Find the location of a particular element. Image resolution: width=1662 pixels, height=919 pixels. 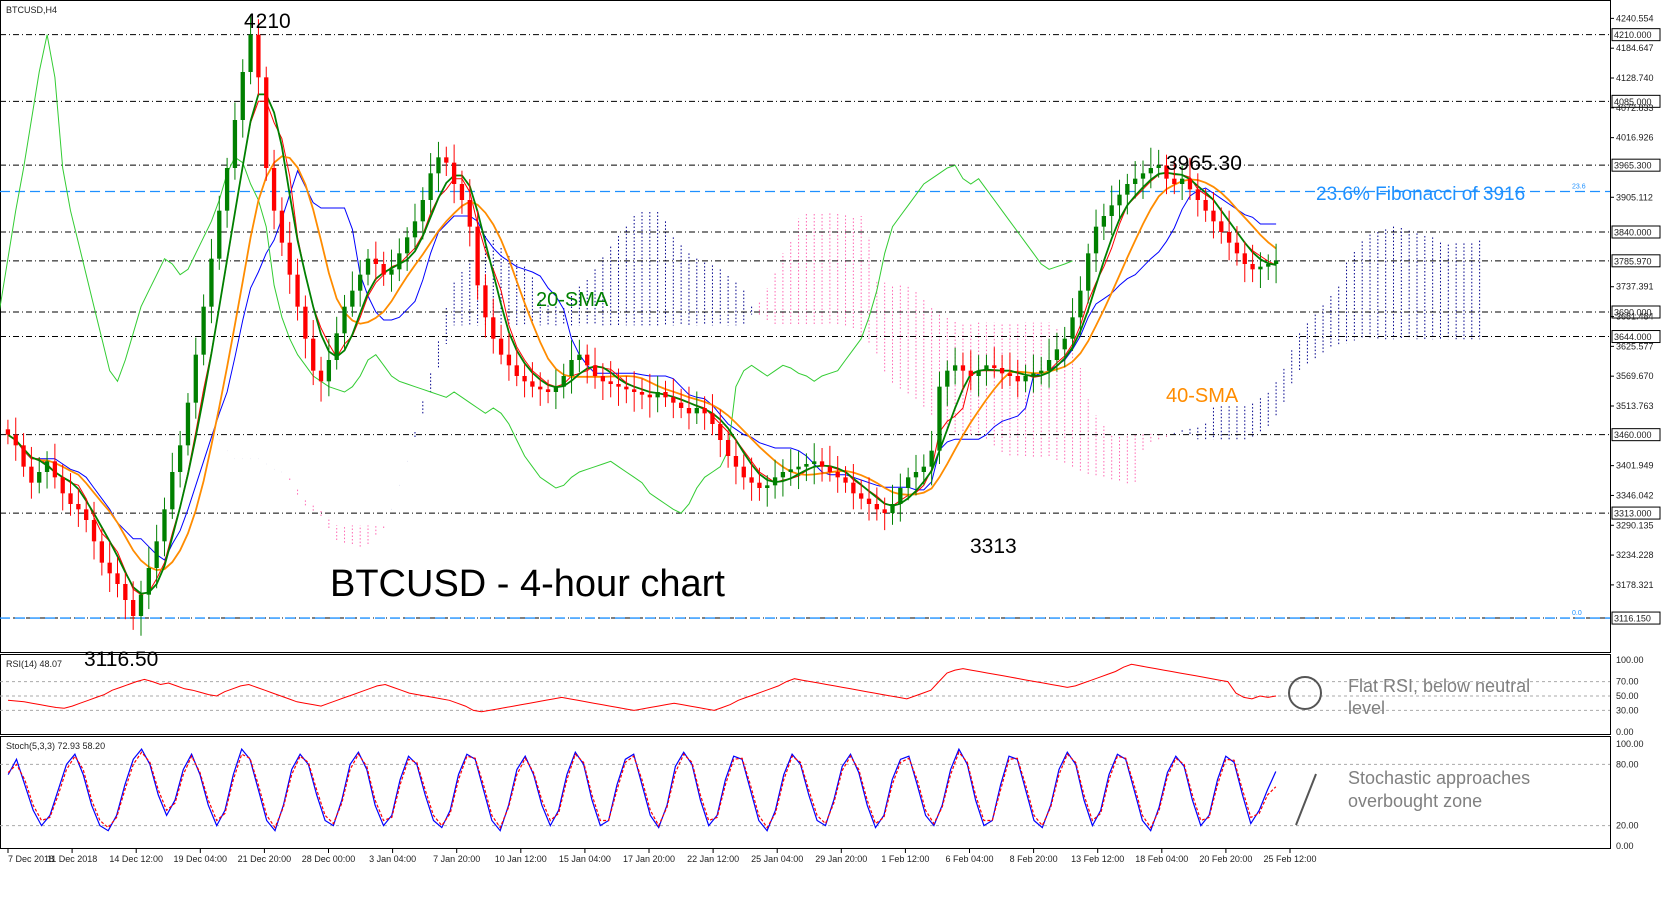

stoch-panel: 100.00 80.00 20.00 0.00 is located at coordinates (822, 795).